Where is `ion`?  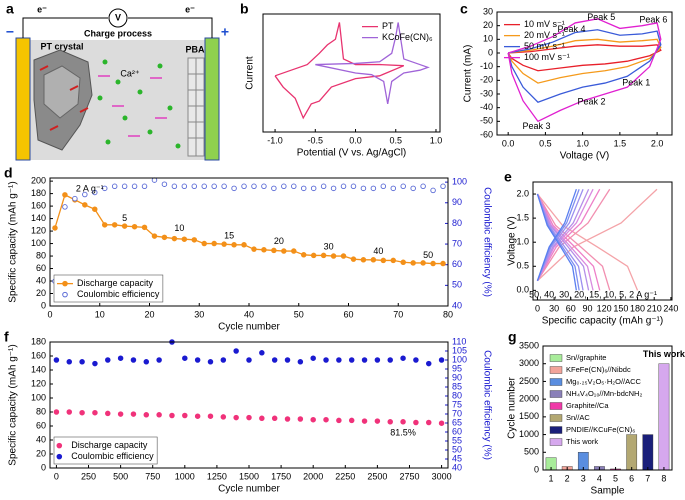
ion is located at coordinates (170, 108).